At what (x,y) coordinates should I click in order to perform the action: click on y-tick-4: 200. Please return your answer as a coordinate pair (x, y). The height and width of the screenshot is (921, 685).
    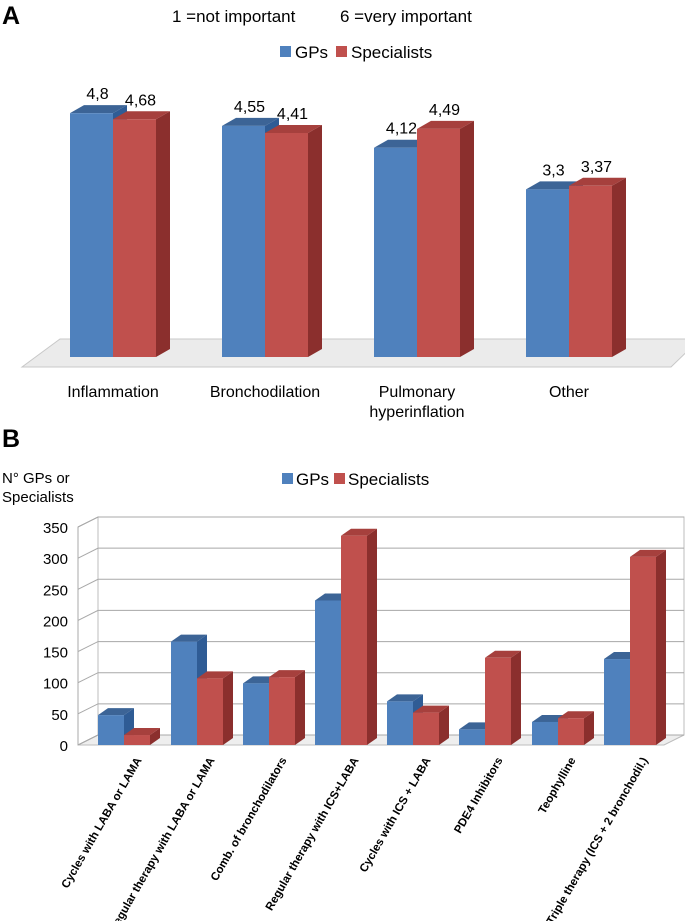
    Looking at the image, I should click on (55, 621).